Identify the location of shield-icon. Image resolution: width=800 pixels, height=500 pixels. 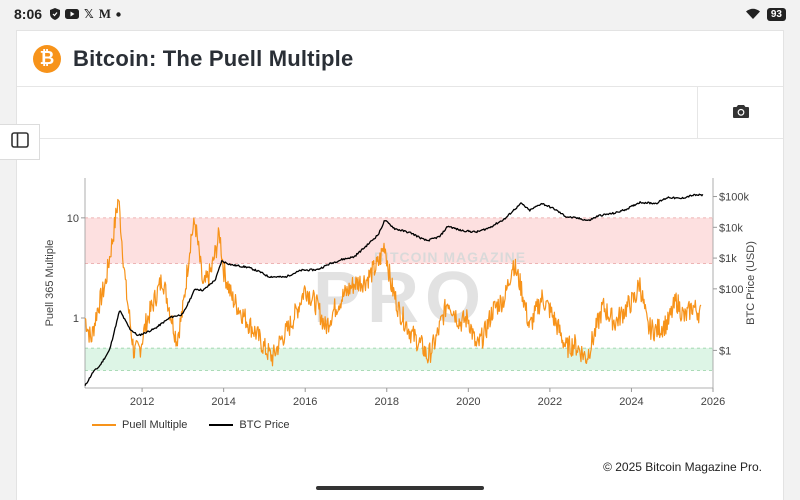
(55, 14).